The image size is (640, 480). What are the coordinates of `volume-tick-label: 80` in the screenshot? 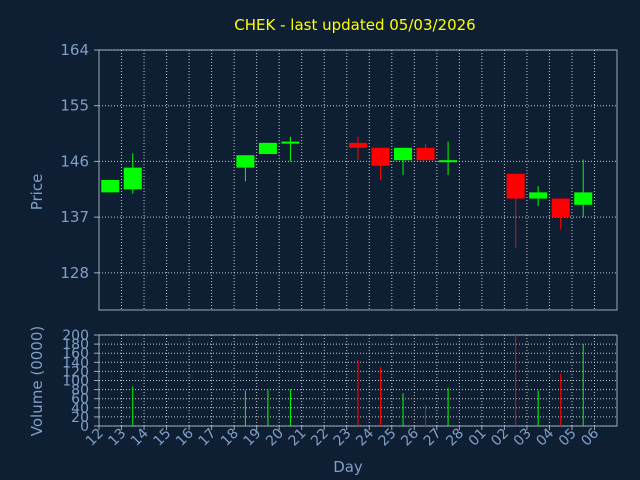 It's located at (80, 391).